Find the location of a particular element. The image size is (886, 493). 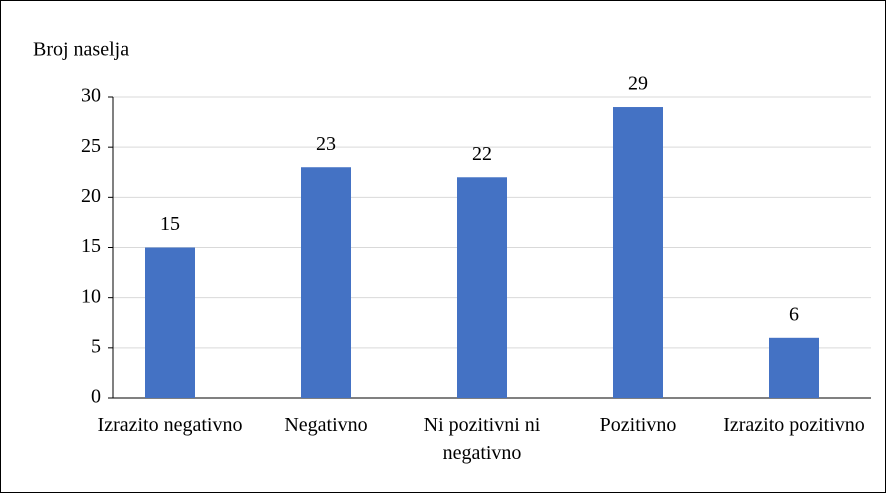

x-tick-label: Ni pozitivni ni negativno is located at coordinates (482, 439).